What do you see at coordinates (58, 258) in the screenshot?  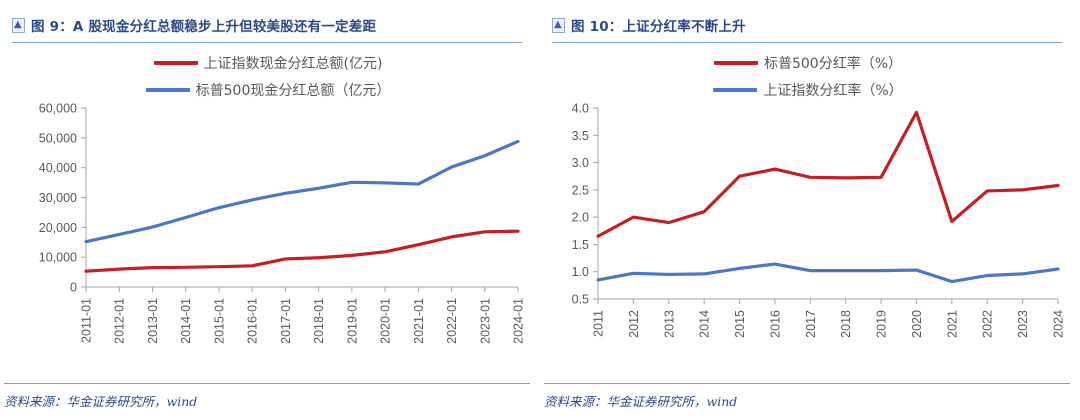 I see `y-tick-label: 10,000` at bounding box center [58, 258].